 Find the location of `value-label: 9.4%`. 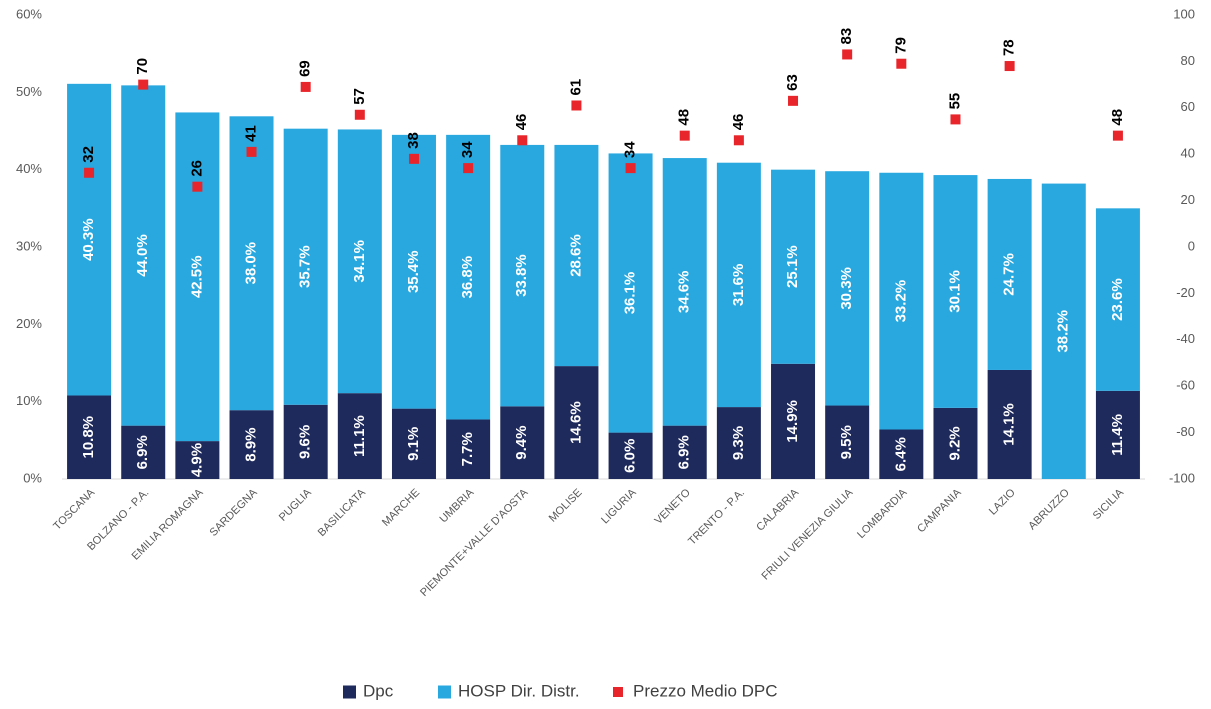

value-label: 9.4% is located at coordinates (521, 443).